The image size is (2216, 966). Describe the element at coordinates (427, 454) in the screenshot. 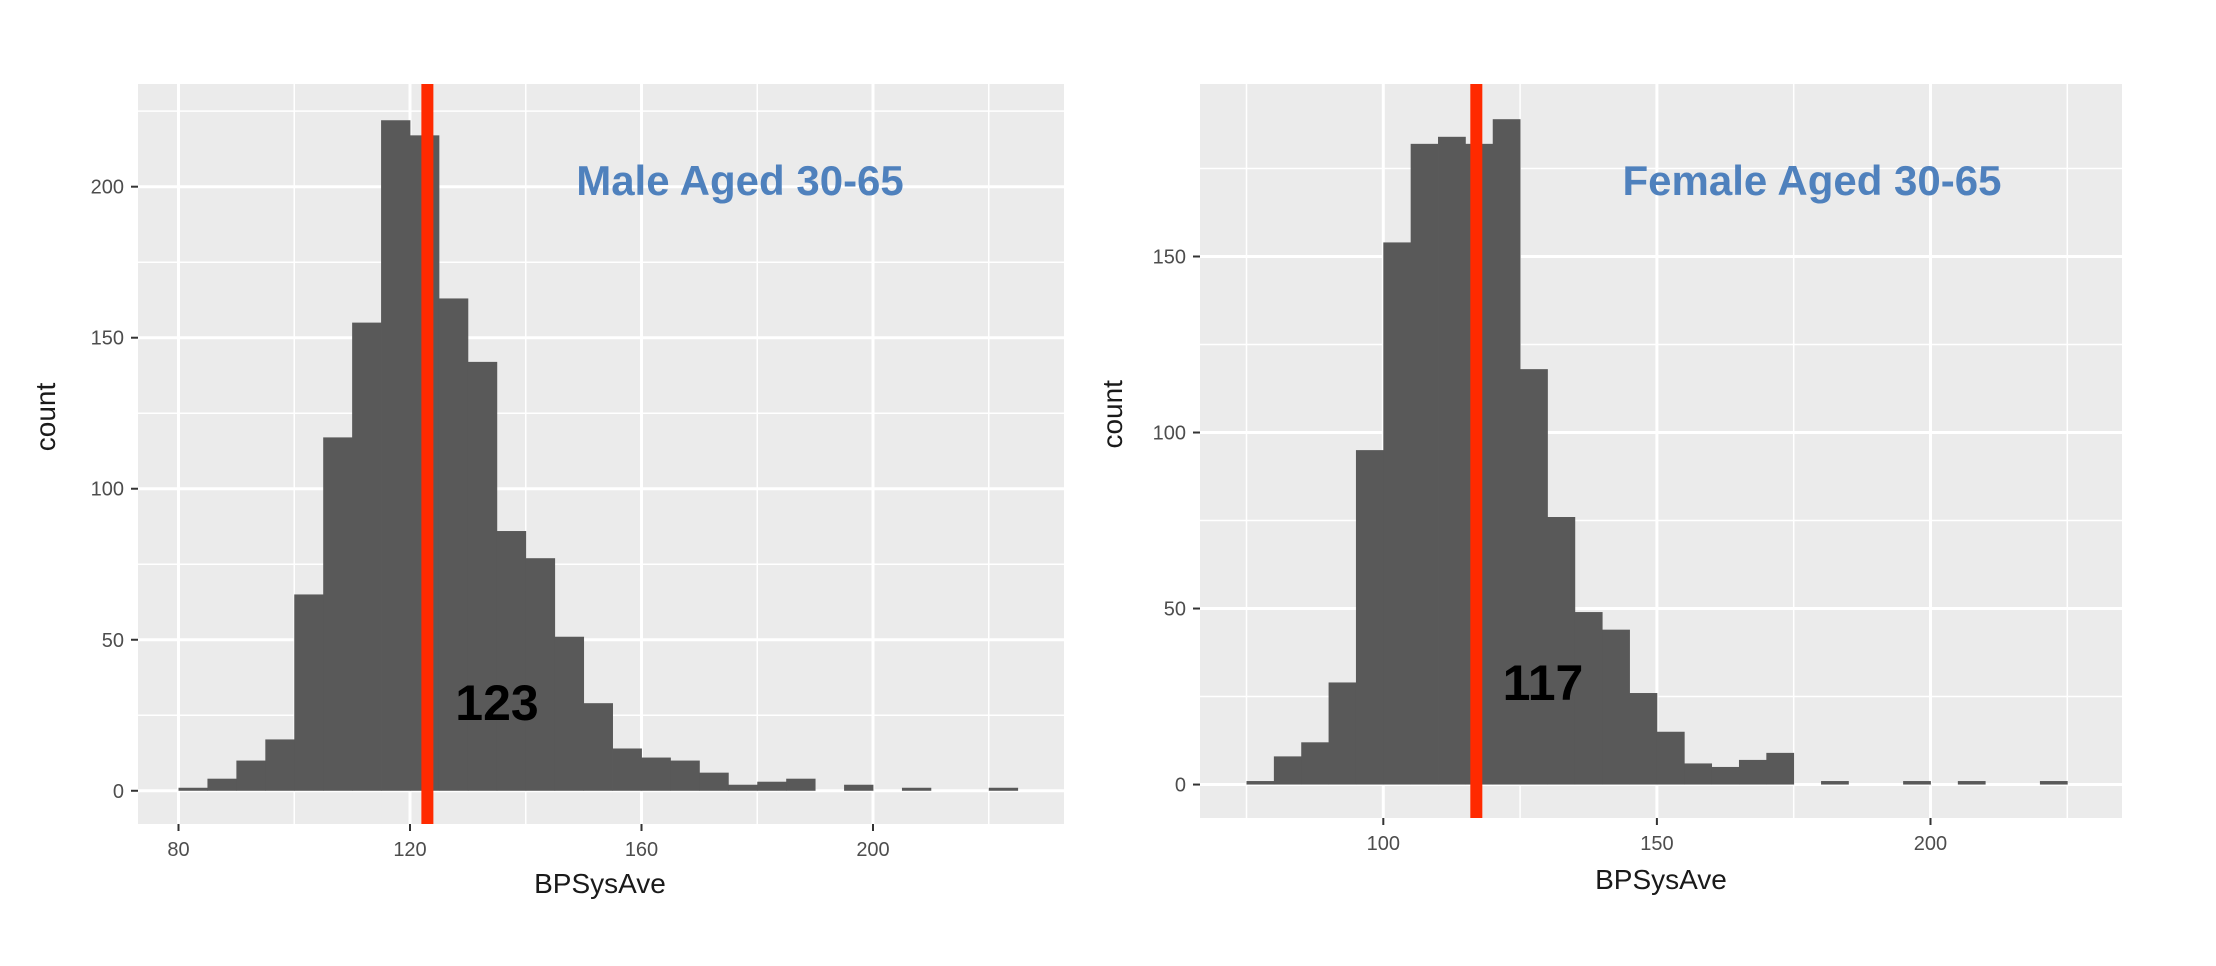

I see `male-mean-line` at that location.